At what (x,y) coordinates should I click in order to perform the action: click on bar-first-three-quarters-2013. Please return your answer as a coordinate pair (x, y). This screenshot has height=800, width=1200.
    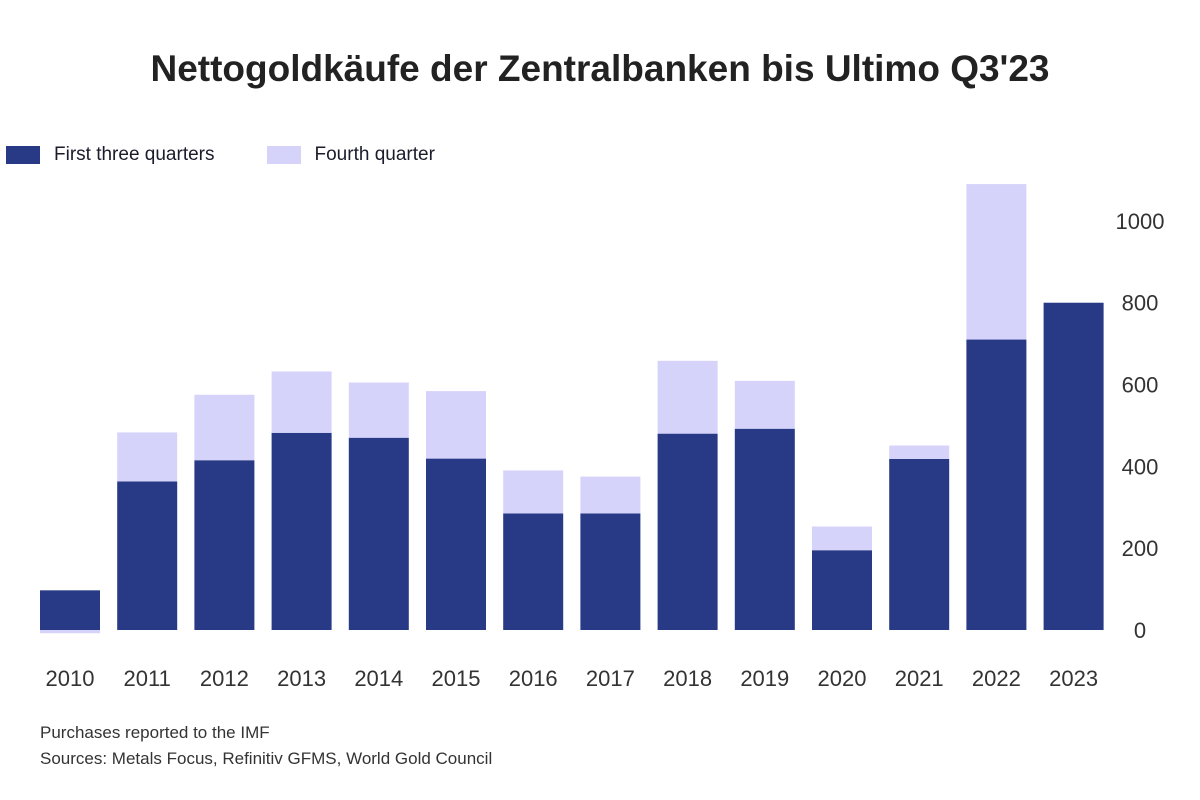
    Looking at the image, I should click on (301, 531).